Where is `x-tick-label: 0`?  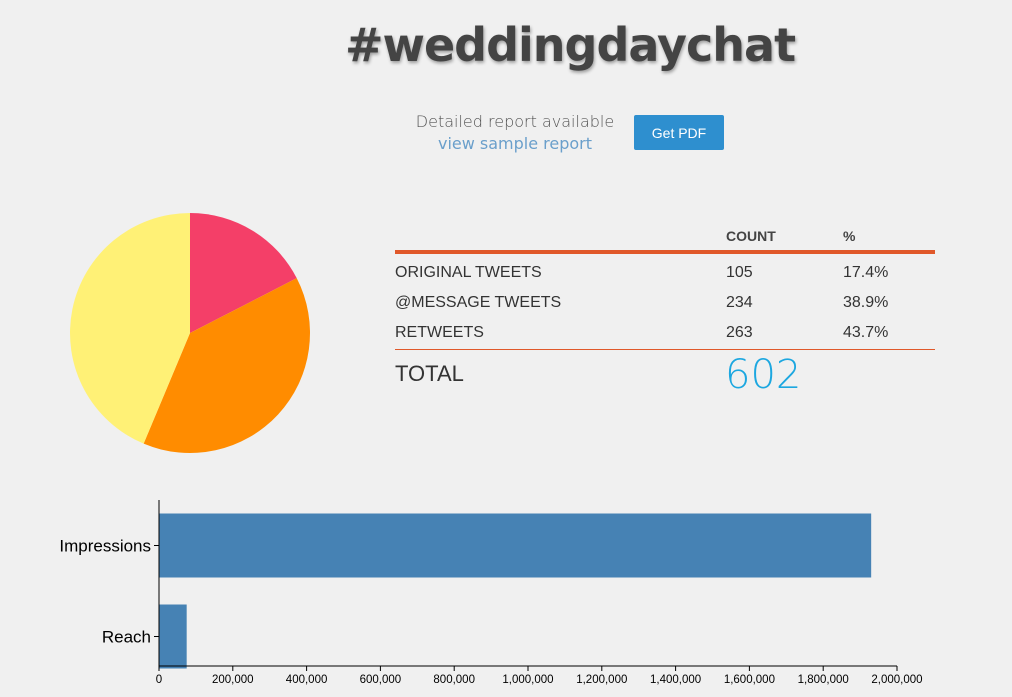 x-tick-label: 0 is located at coordinates (159, 680).